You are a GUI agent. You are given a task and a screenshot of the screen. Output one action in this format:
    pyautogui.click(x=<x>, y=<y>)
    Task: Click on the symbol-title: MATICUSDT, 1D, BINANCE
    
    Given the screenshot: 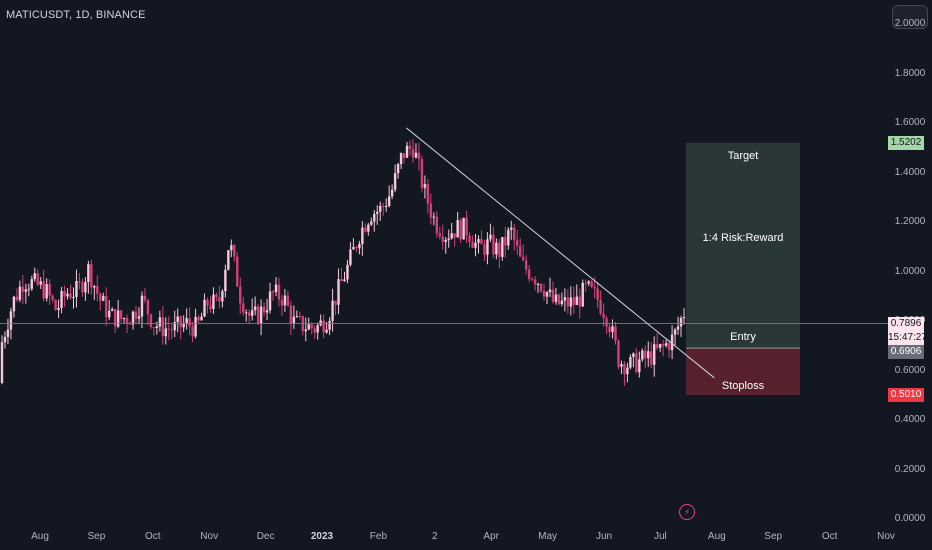 What is the action you would take?
    pyautogui.click(x=76, y=15)
    